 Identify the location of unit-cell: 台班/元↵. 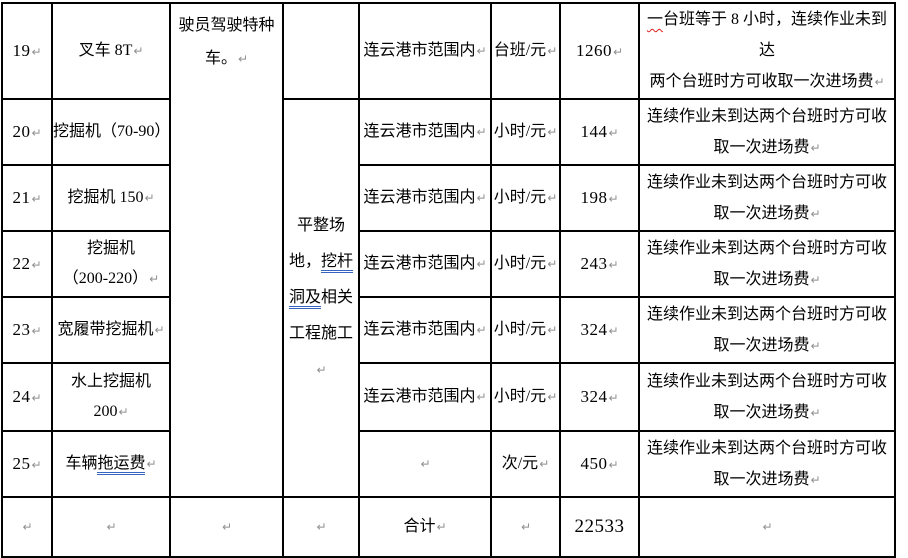
(525, 51).